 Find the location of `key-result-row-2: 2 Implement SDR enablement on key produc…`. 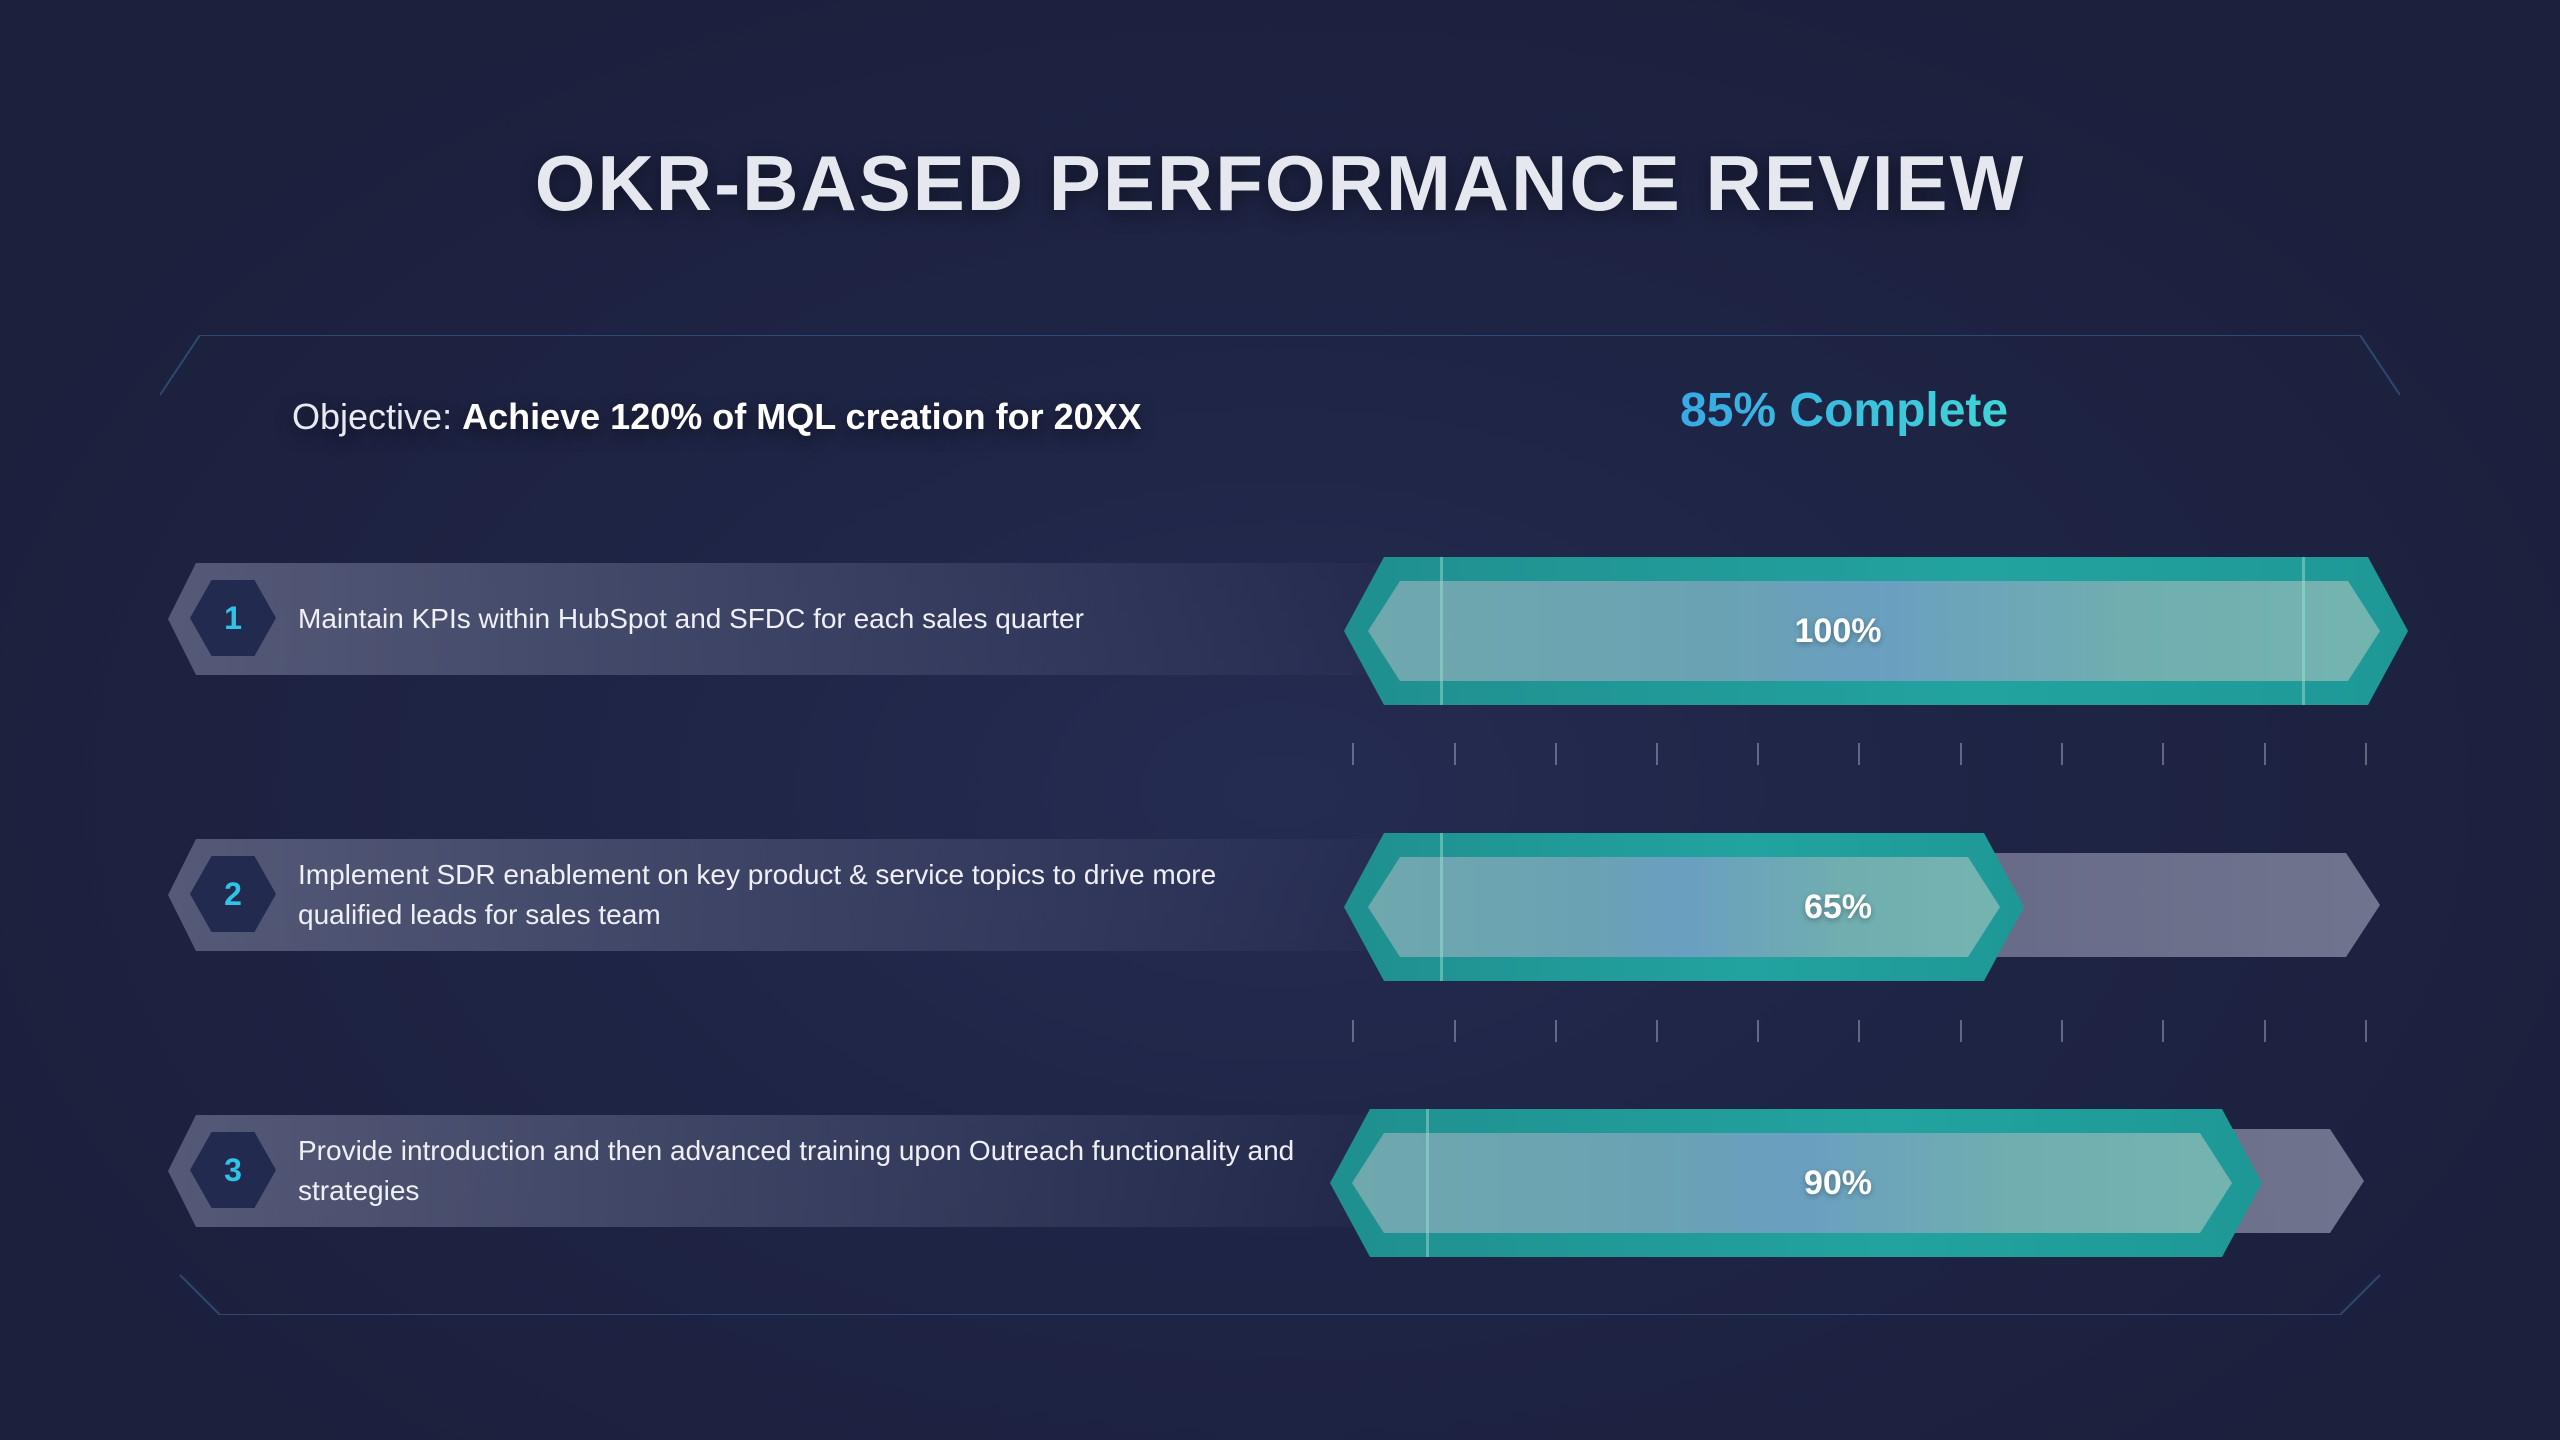

key-result-row-2: 2 Implement SDR enablement on key produc… is located at coordinates (1288, 900).